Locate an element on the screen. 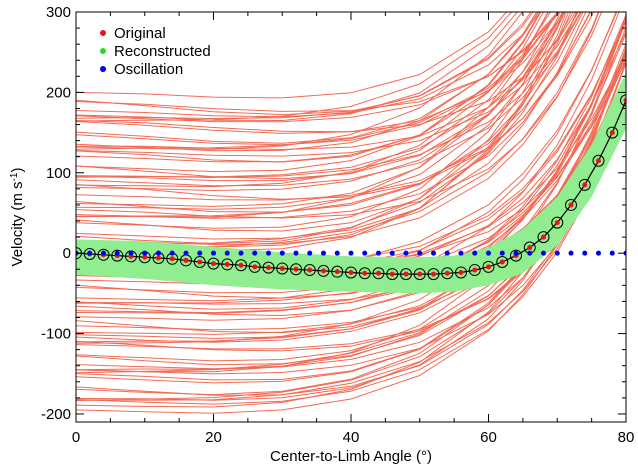 This screenshot has width=638, height=468. legend-label: Oscillation is located at coordinates (148, 69).